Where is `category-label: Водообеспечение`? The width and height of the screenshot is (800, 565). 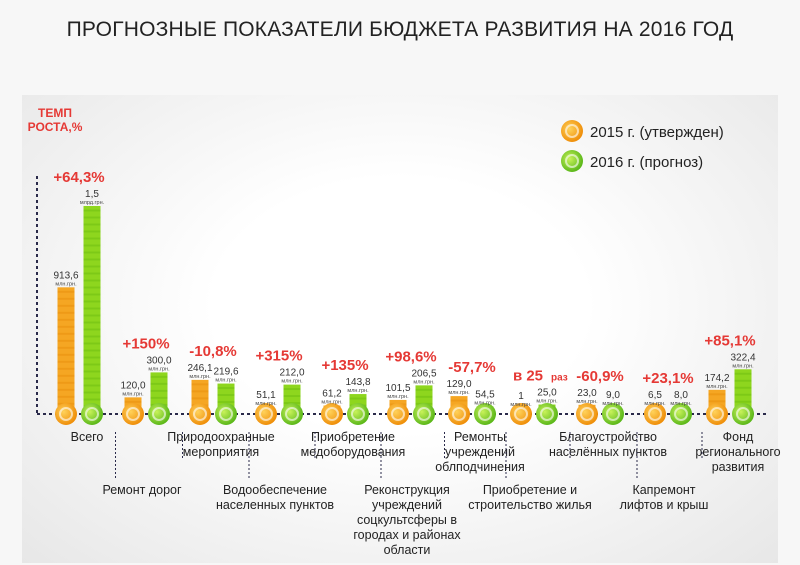 category-label: Водообеспечение is located at coordinates (275, 490).